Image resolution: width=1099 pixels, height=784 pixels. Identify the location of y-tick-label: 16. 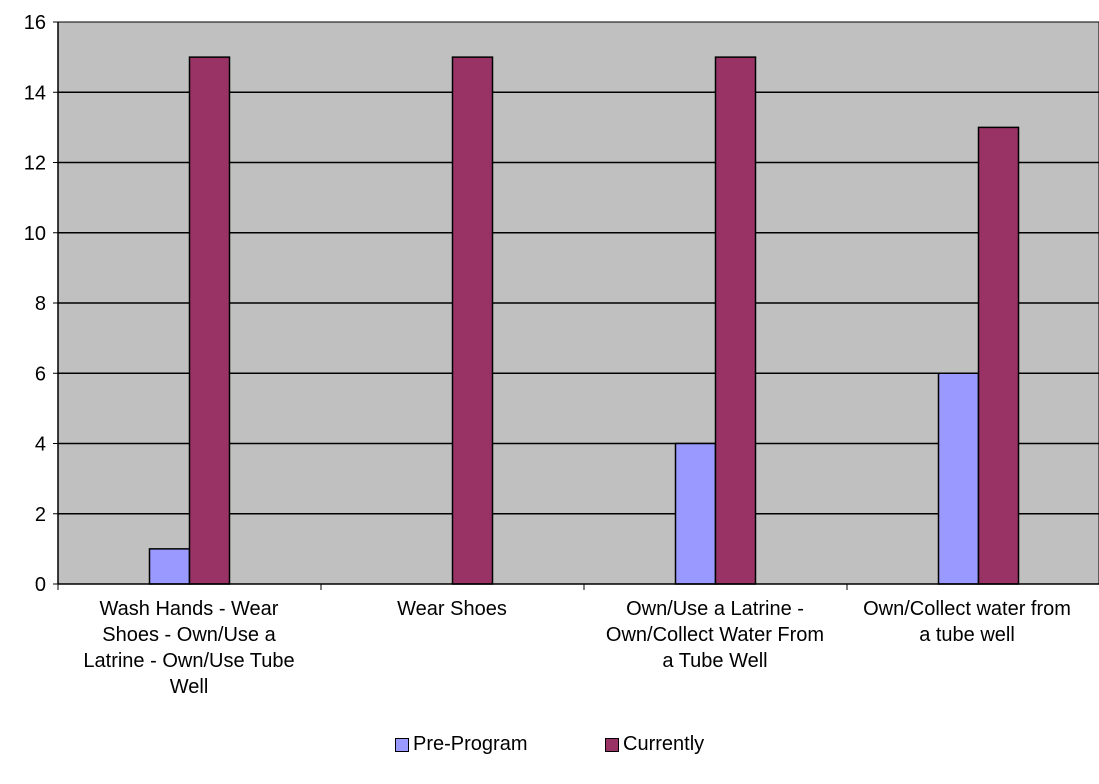
(35, 23).